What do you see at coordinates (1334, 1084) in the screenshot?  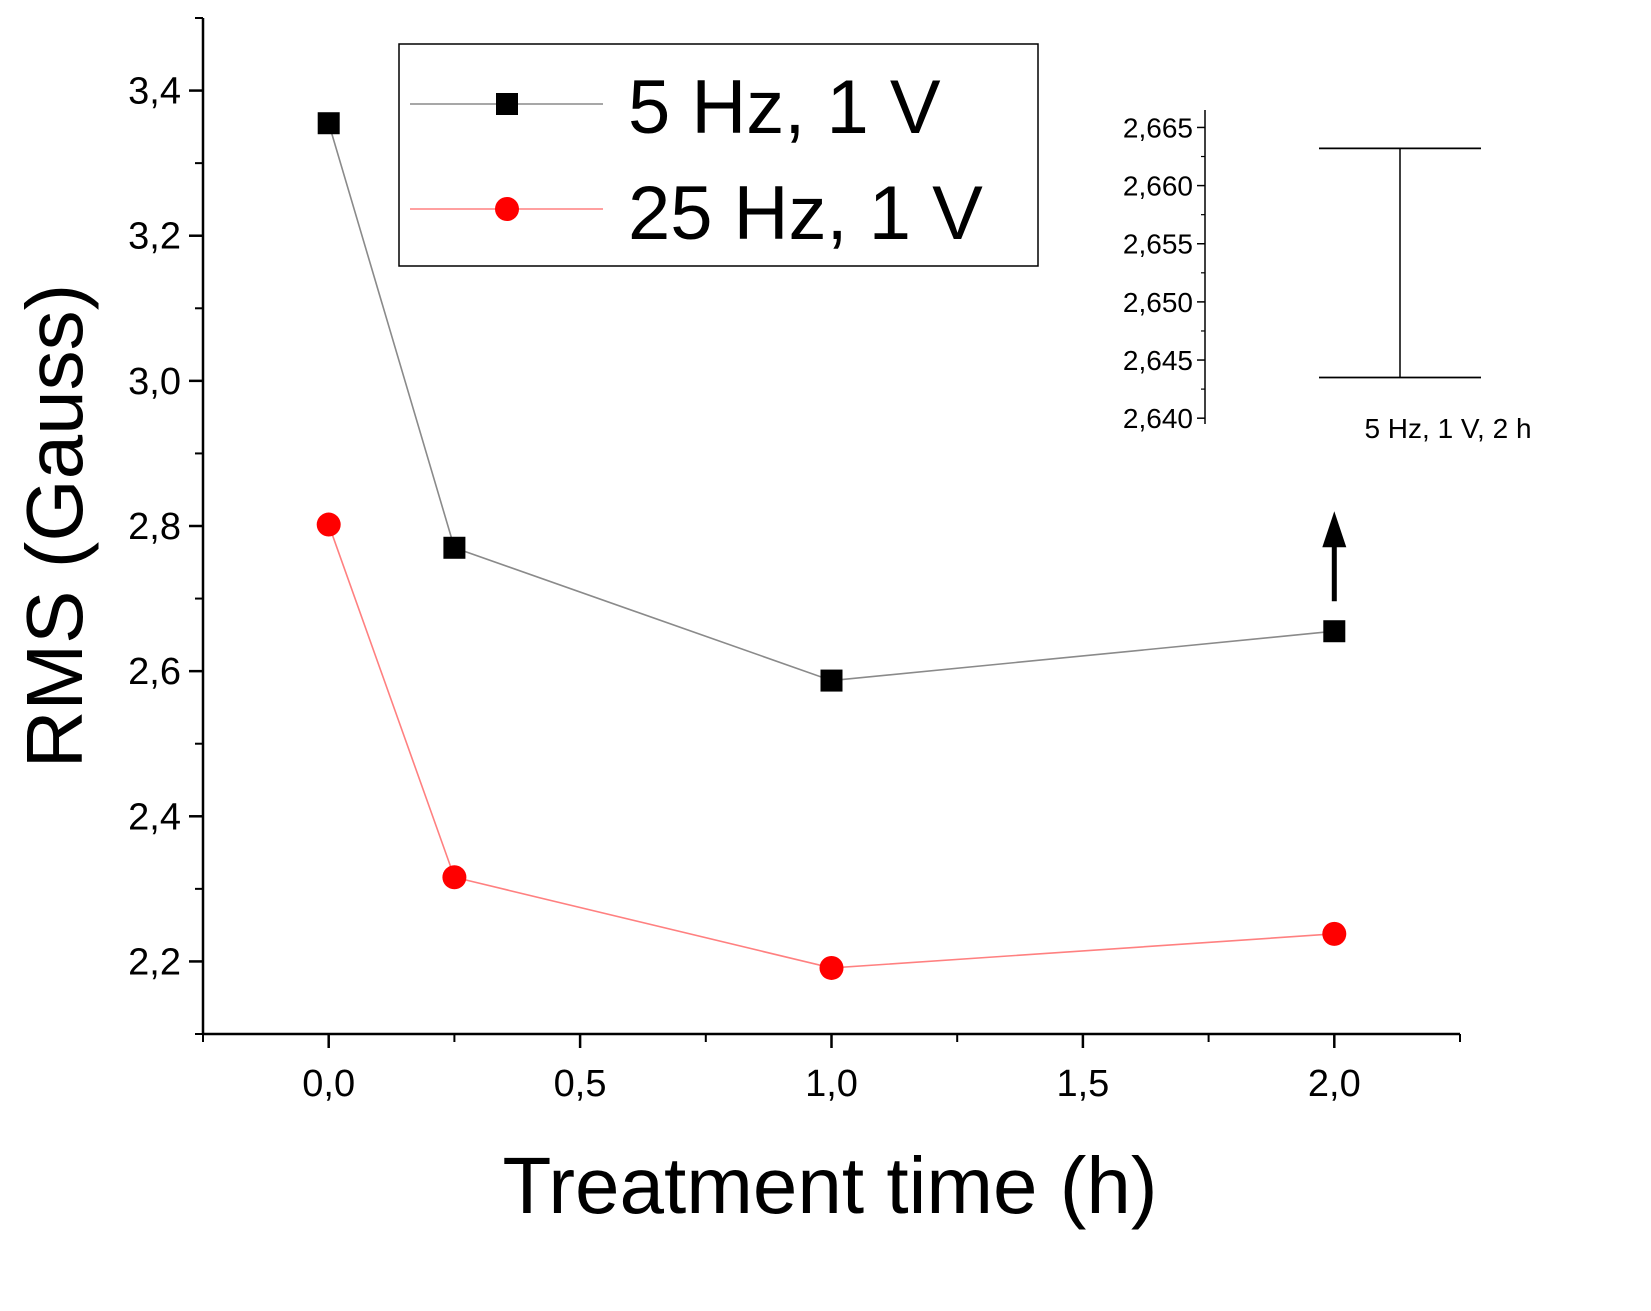 I see `x-tick-label: 2,0` at bounding box center [1334, 1084].